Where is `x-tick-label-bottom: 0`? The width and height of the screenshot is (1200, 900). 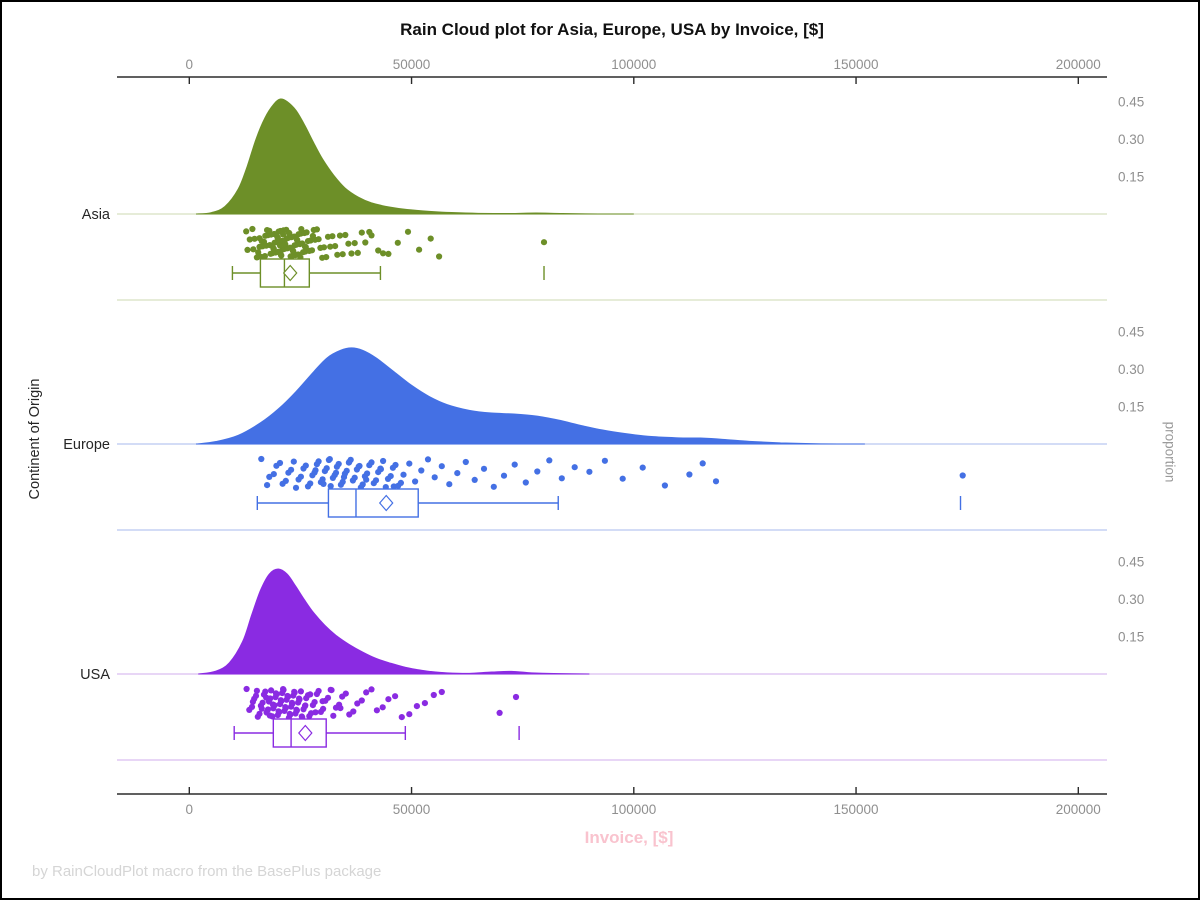 x-tick-label-bottom: 0 is located at coordinates (190, 809).